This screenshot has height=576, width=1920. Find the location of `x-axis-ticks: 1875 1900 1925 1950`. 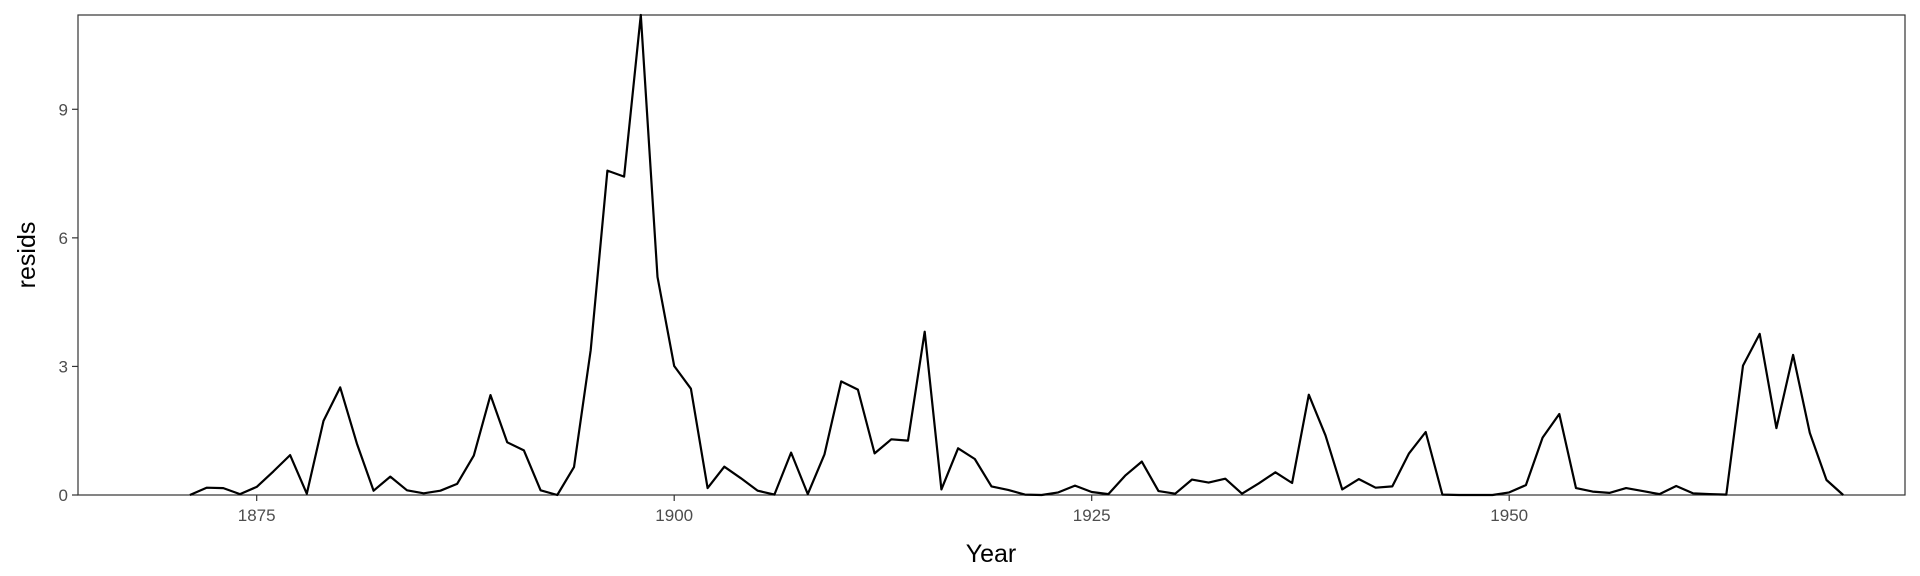

x-axis-ticks: 1875 1900 1925 1950 is located at coordinates (883, 510).